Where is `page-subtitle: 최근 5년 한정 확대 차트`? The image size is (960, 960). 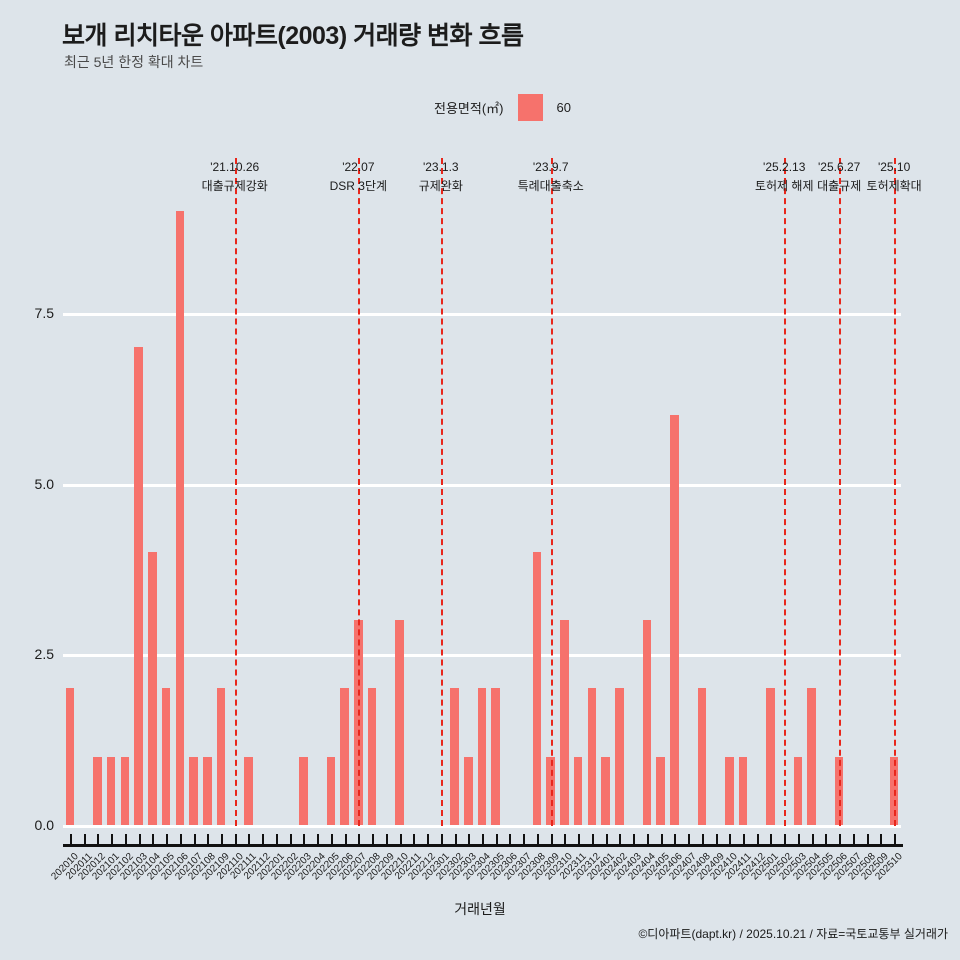
page-subtitle: 최근 5년 한정 확대 차트 is located at coordinates (134, 62).